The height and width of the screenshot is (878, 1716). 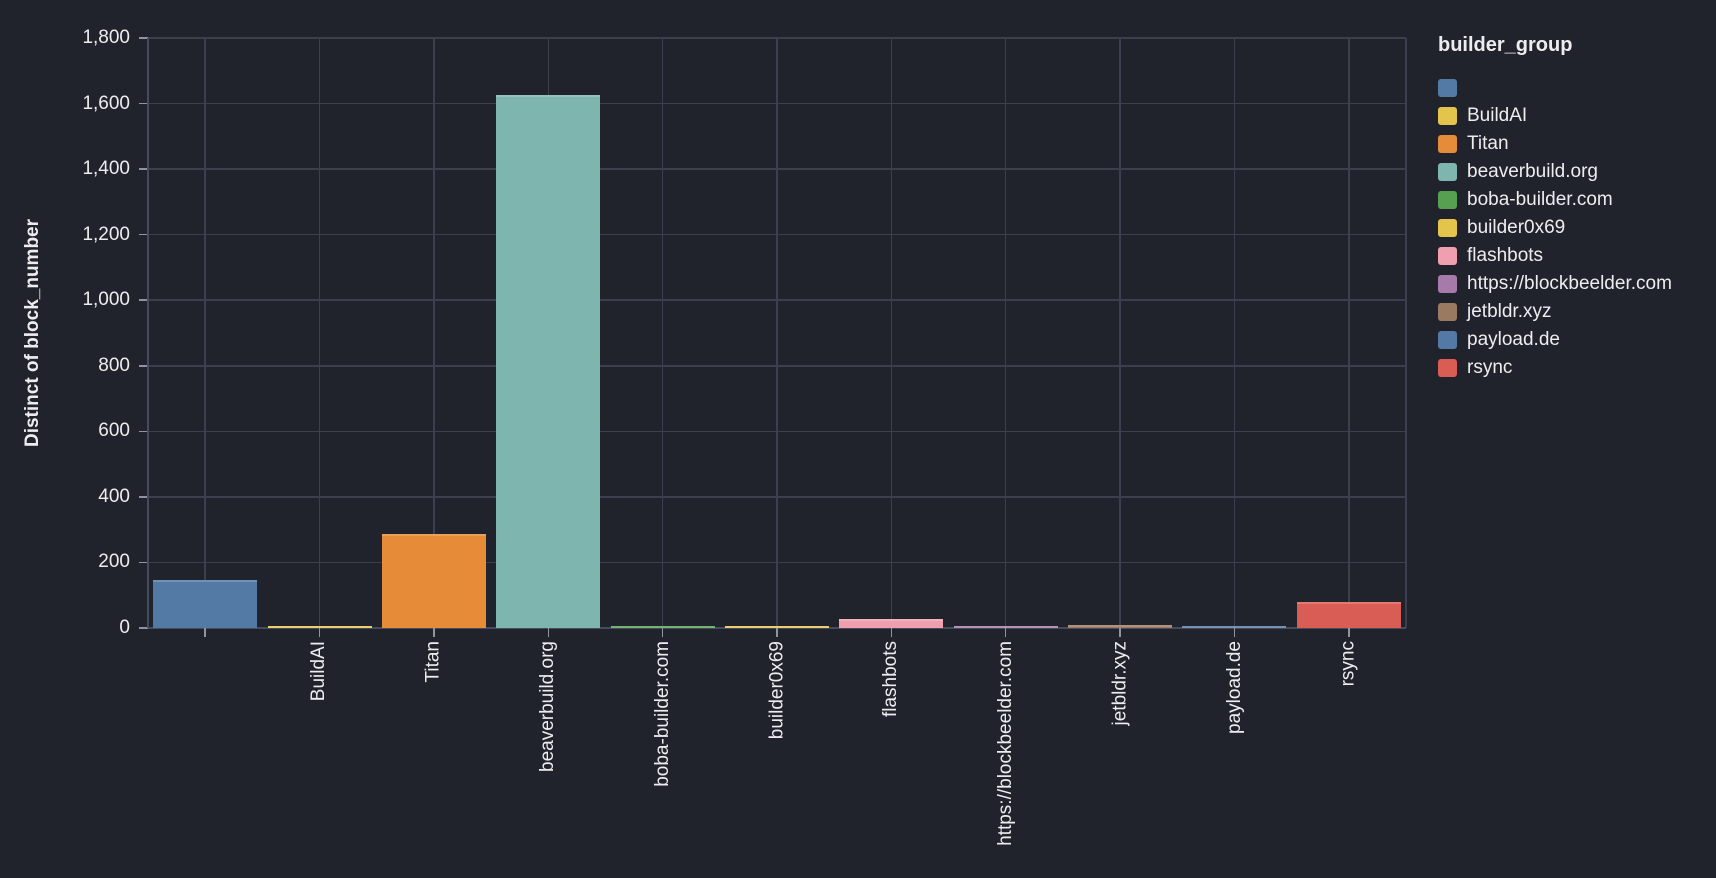 I want to click on x-tick-label: builder0x69, so click(x=776, y=690).